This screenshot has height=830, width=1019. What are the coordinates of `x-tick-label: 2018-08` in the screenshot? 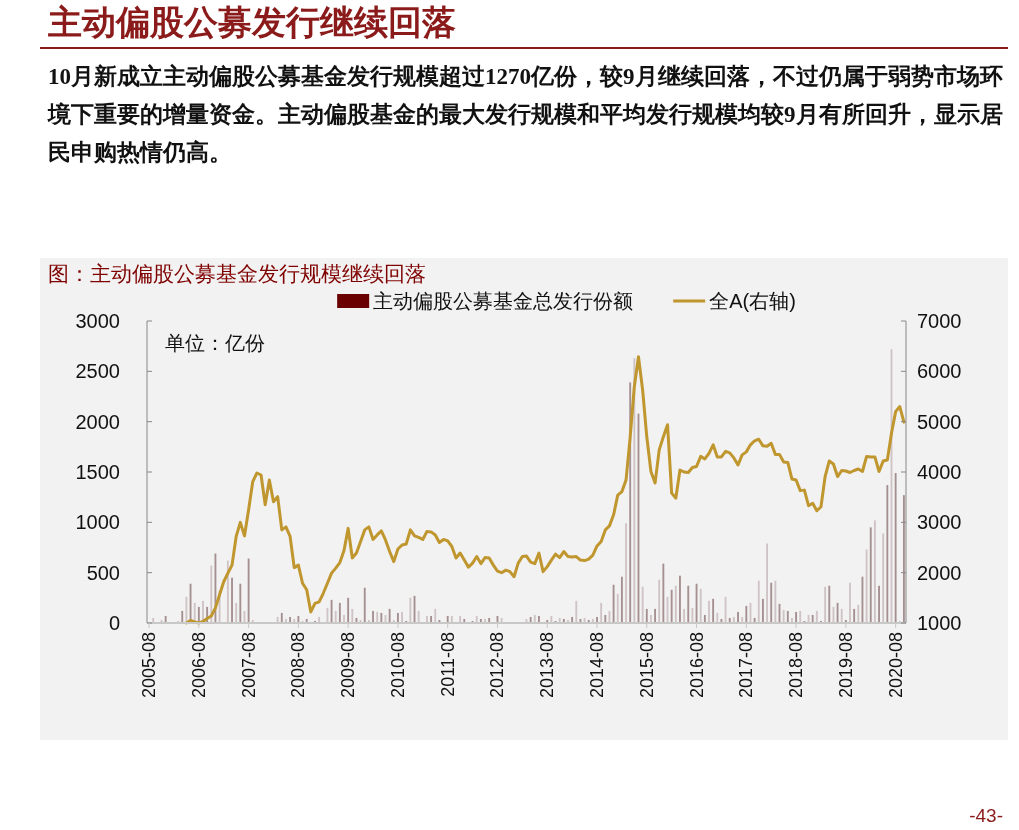 It's located at (796, 665).